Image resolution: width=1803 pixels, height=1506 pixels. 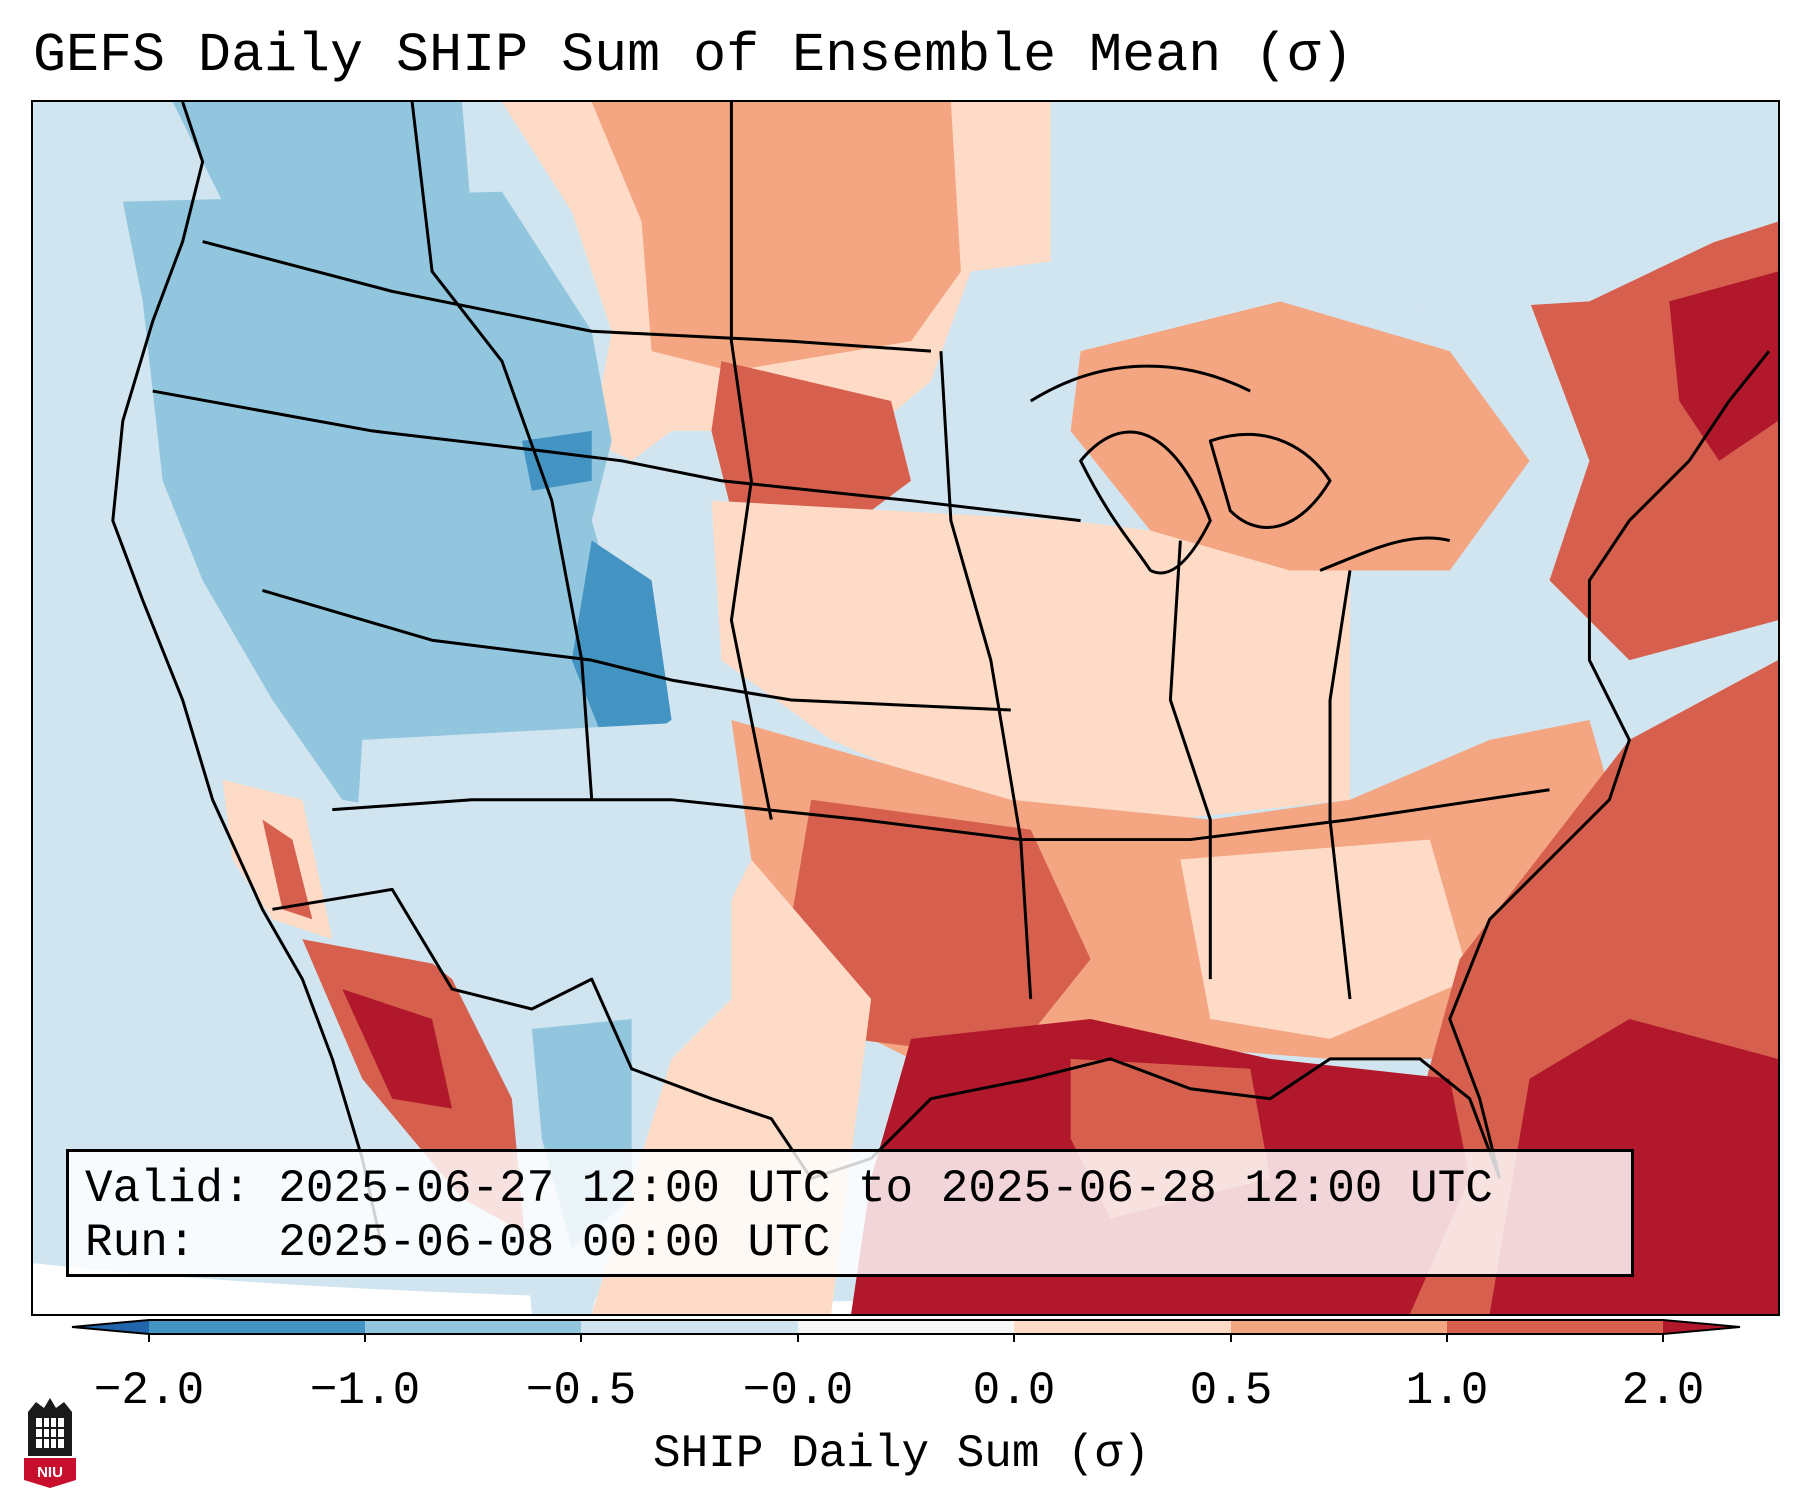 I want to click on colorbar-tick-label: −0.0, so click(x=798, y=1391).